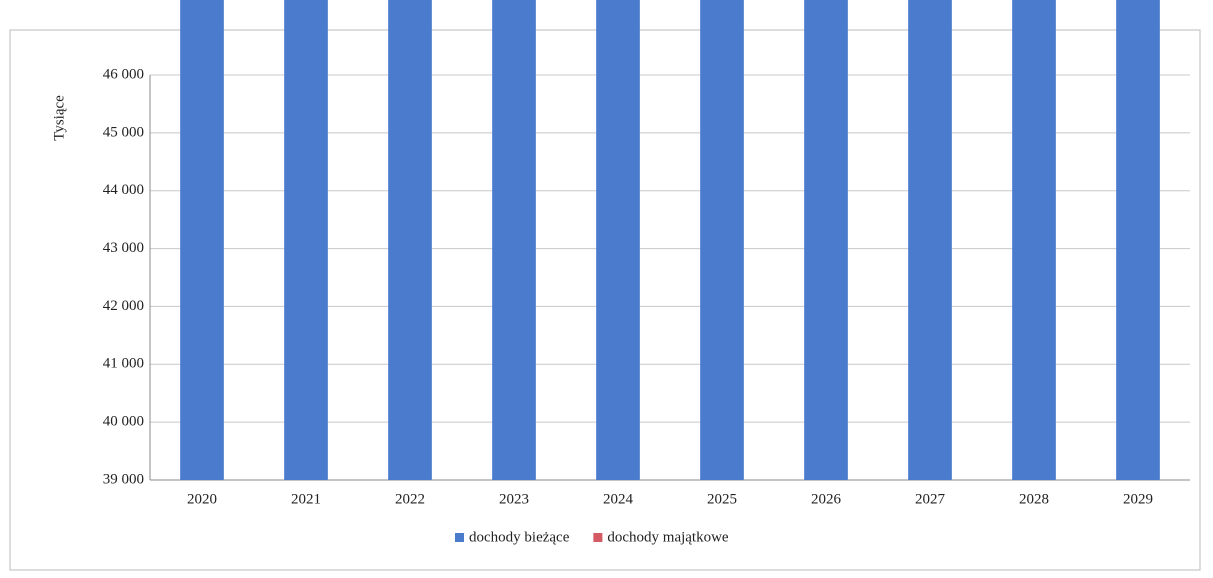  Describe the element at coordinates (123, 74) in the screenshot. I see `y-tick-label: 46 000` at that location.